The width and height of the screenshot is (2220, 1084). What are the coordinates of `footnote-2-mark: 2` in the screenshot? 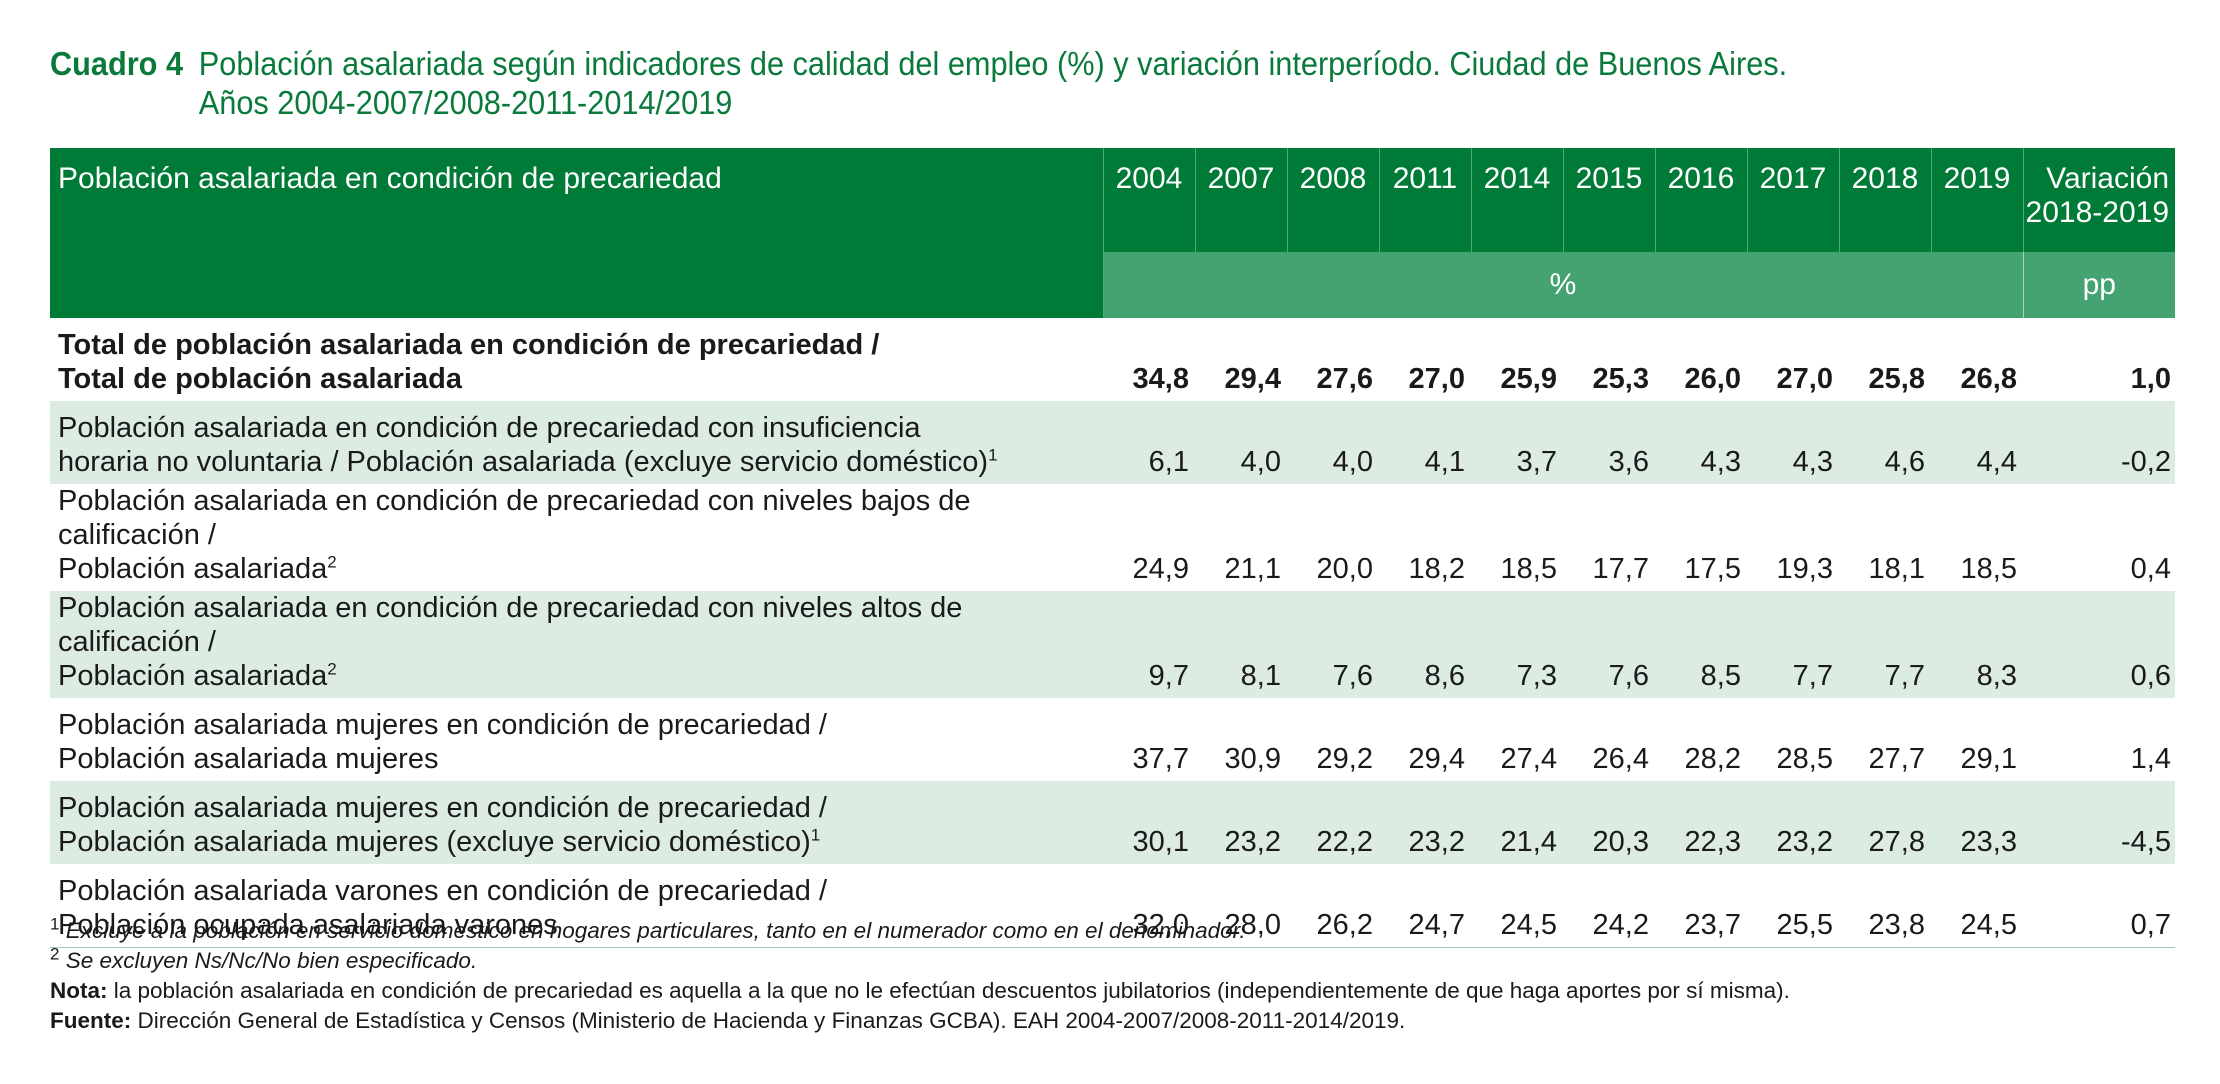 It's located at (55, 954).